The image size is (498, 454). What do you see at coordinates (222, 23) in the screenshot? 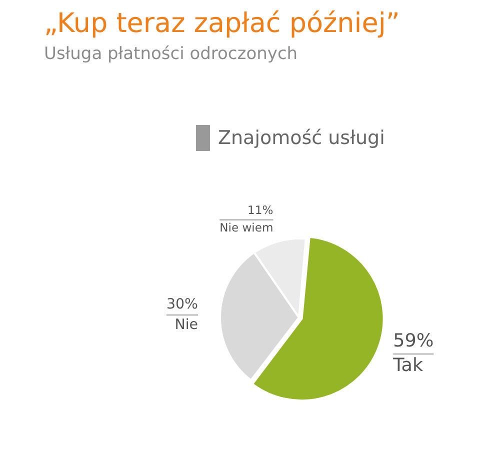
I see `chart-title: „Kup teraz zapłać później”` at bounding box center [222, 23].